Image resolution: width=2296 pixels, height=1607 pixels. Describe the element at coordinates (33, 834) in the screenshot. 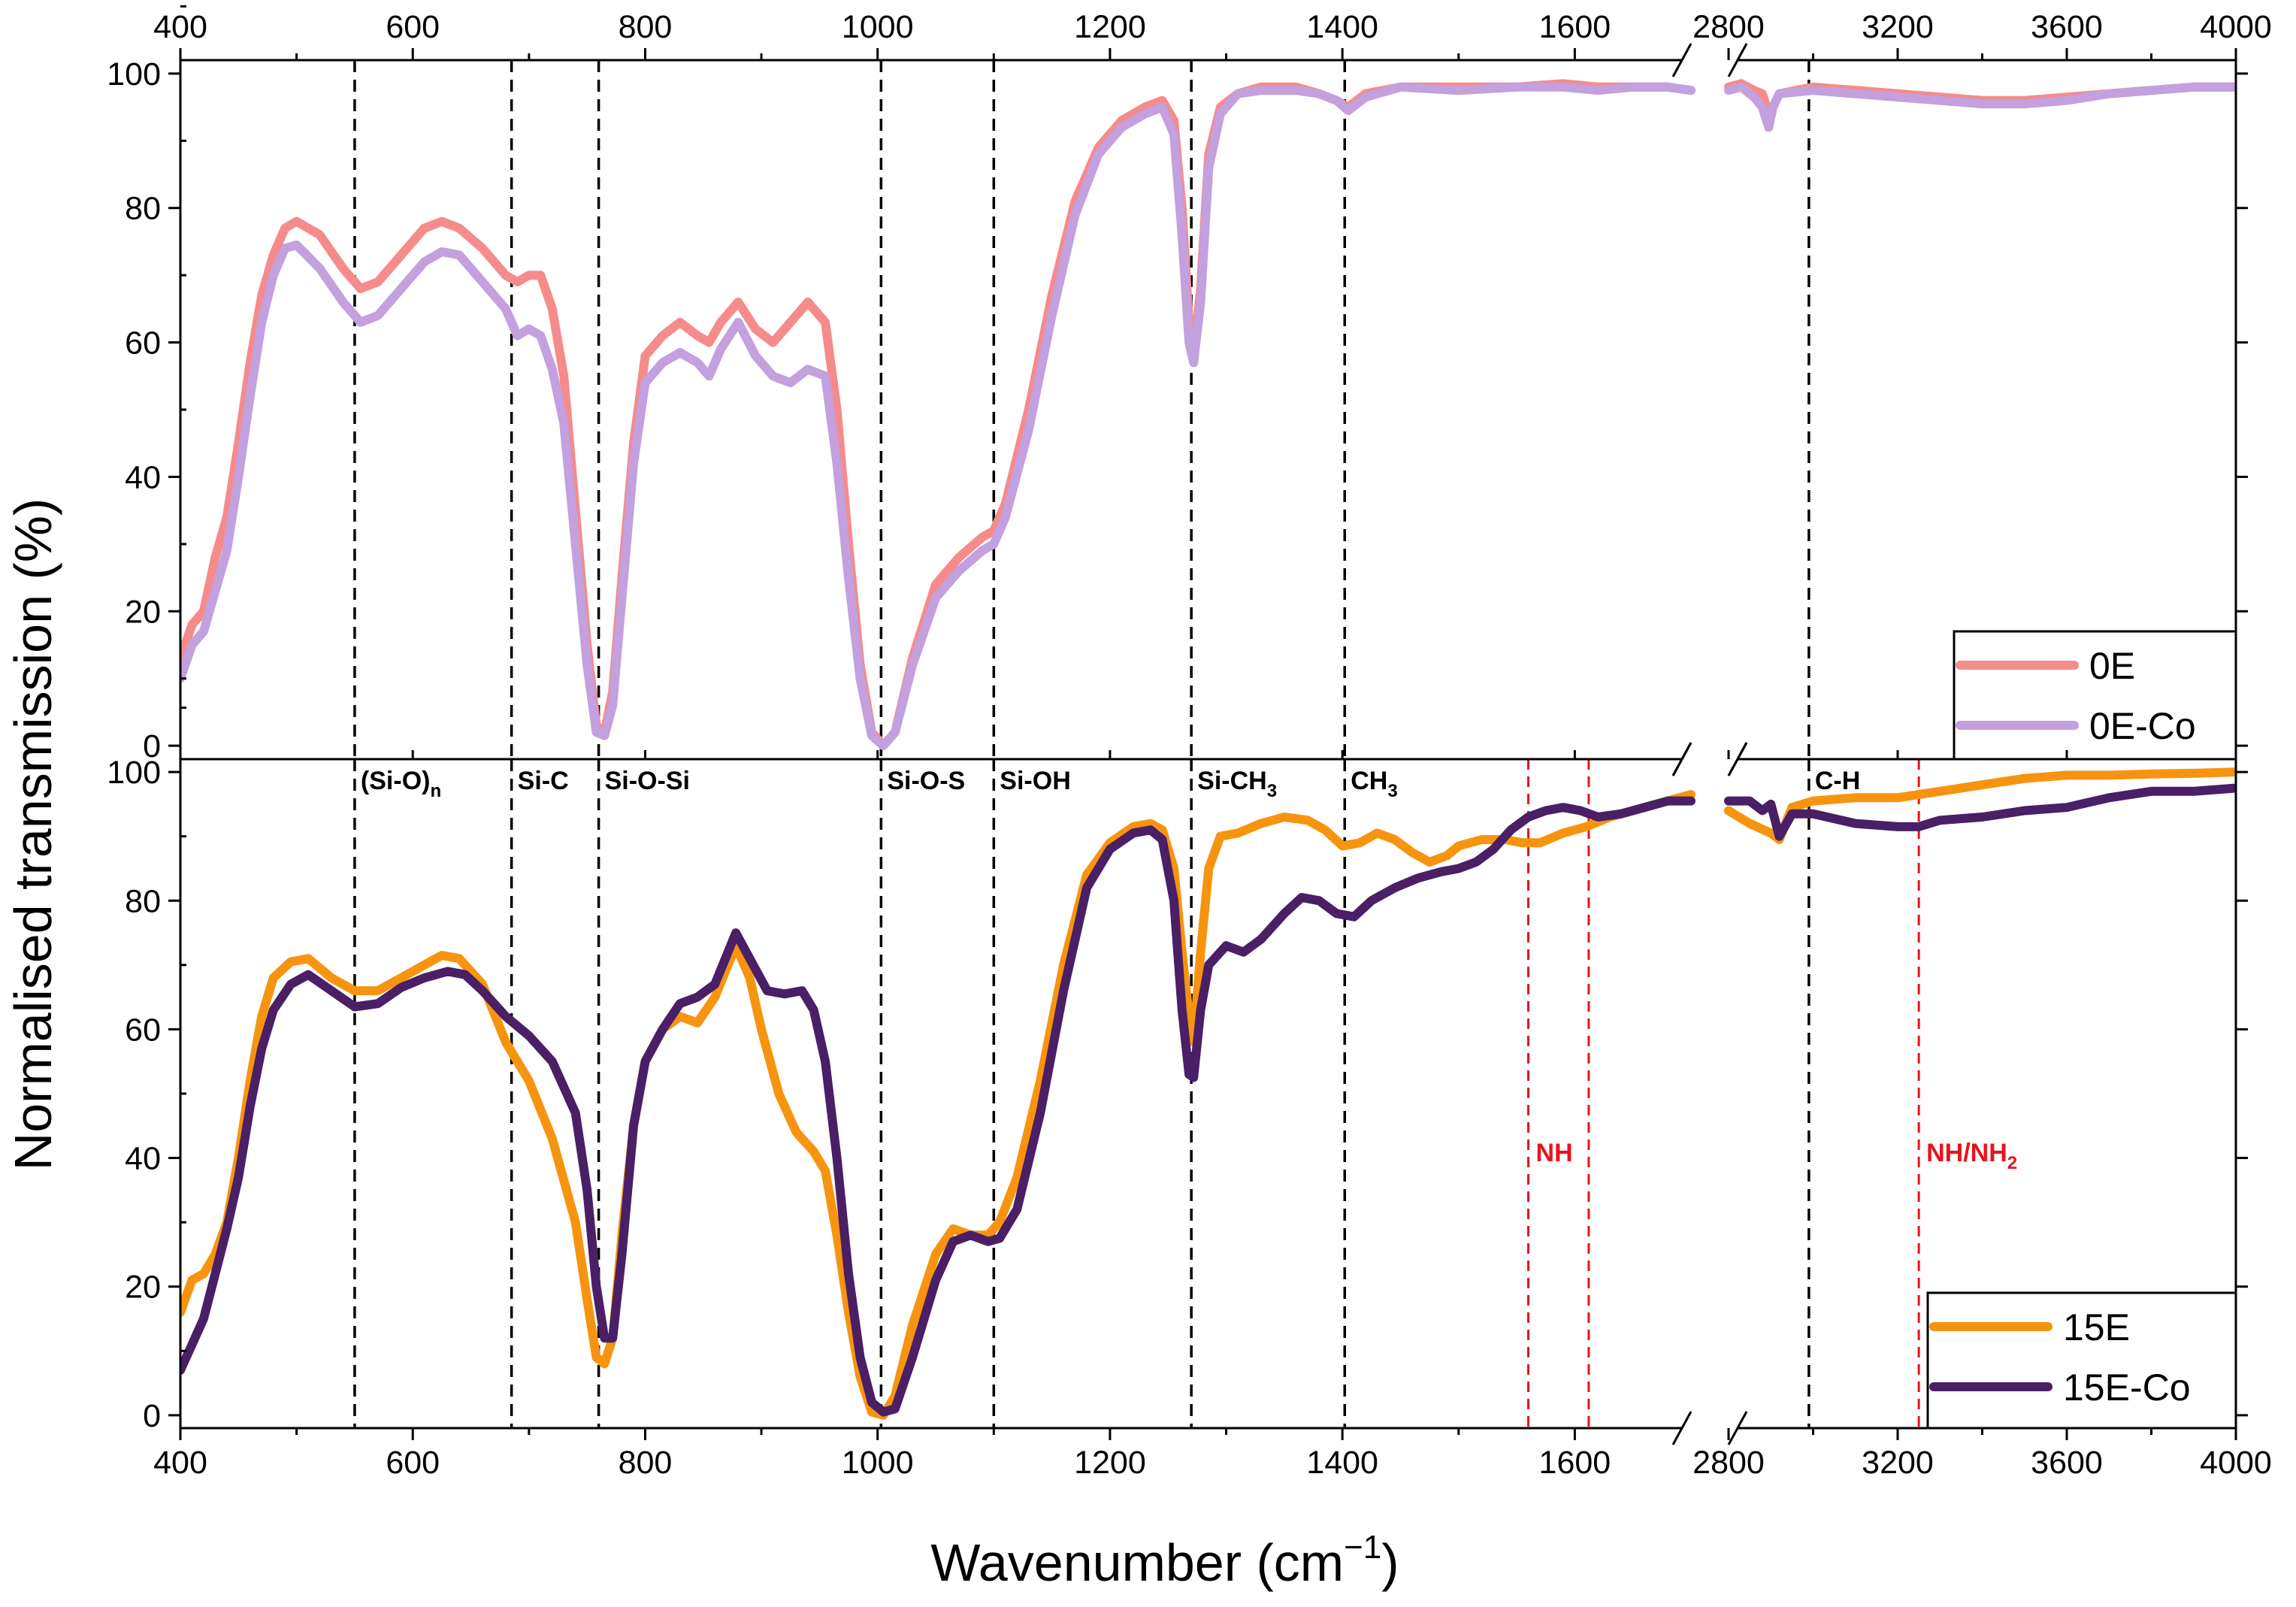

I see `y-axis-title: Normalised transmission (%)` at that location.